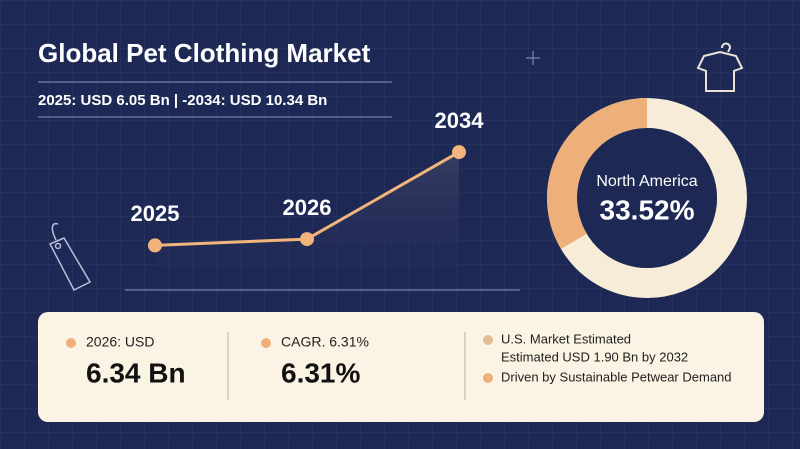  Describe the element at coordinates (136, 372) in the screenshot. I see `stat-value: 6.34 Bn` at that location.